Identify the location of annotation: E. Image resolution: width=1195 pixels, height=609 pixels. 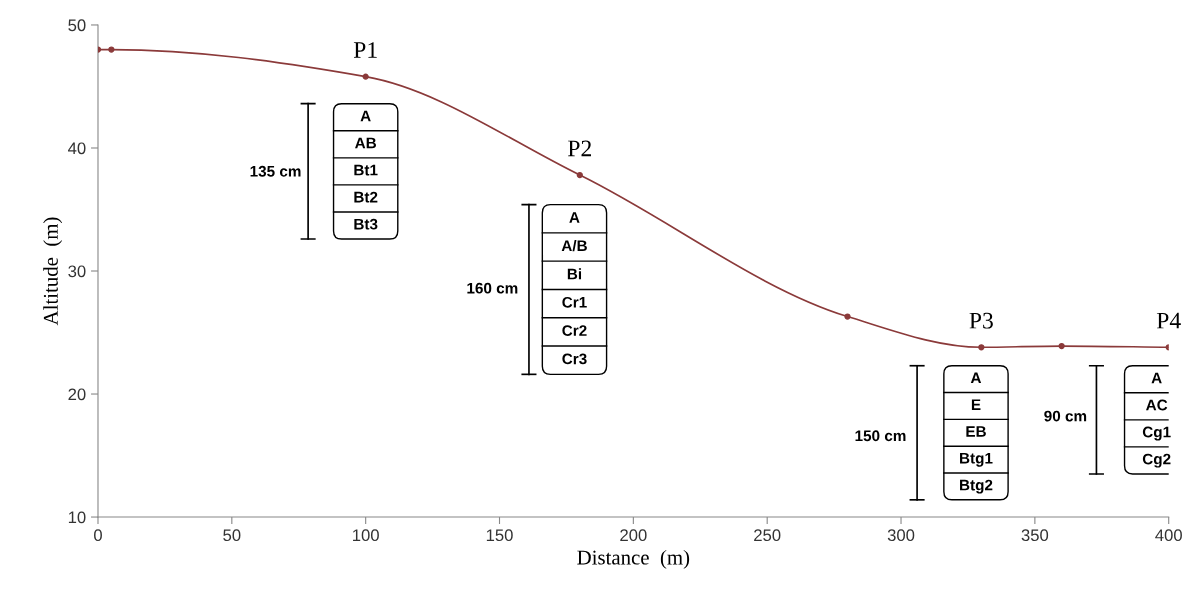
(976, 404).